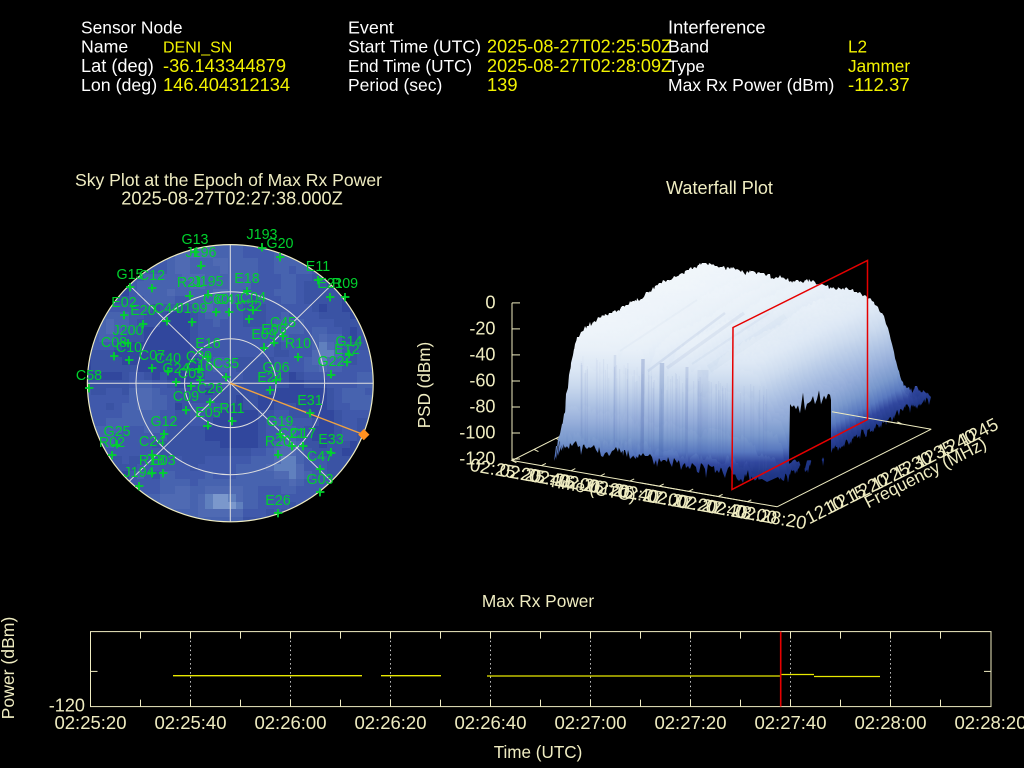  Describe the element at coordinates (538, 752) in the screenshot. I see `svg-text: Time (UTC)` at that location.